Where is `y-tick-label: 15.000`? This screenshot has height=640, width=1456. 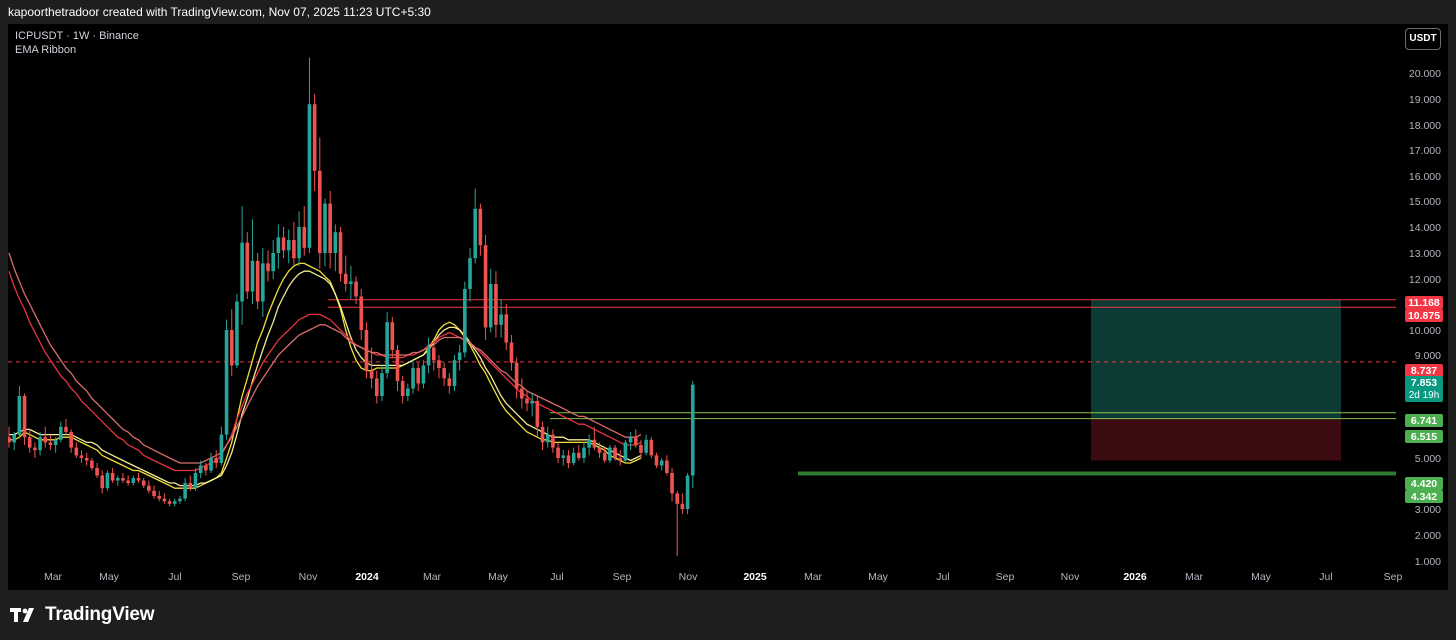
y-tick-label: 15.000 is located at coordinates (1425, 202).